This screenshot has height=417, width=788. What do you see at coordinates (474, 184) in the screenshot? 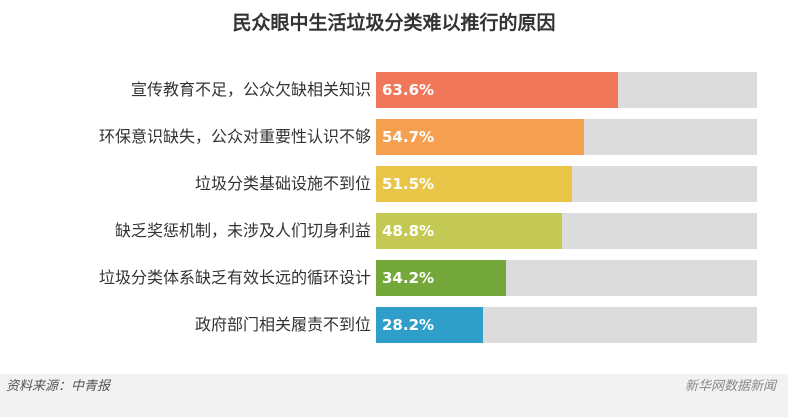
I see `bar: 51.5%` at bounding box center [474, 184].